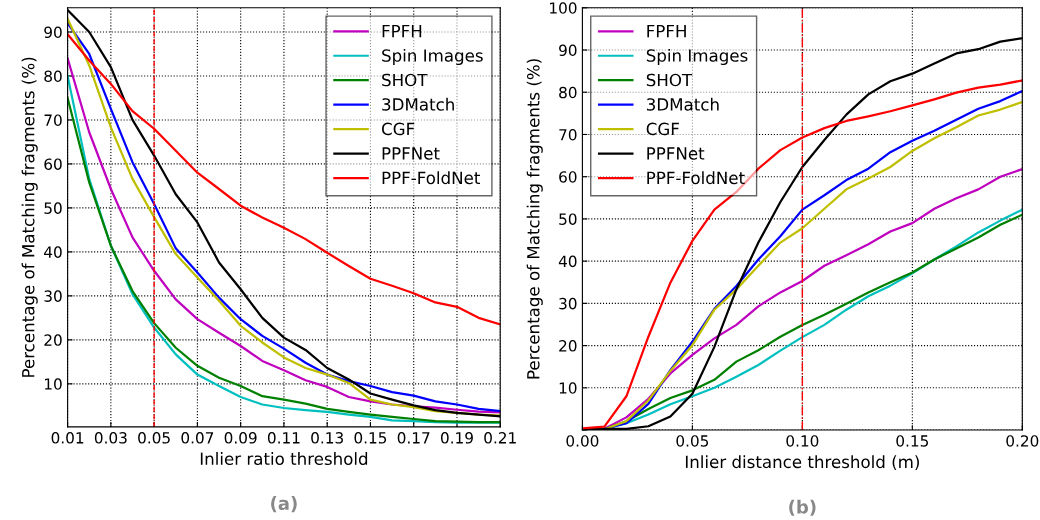  Describe the element at coordinates (284, 459) in the screenshot. I see `x-axis-title: Inlier ratio threshold` at that location.